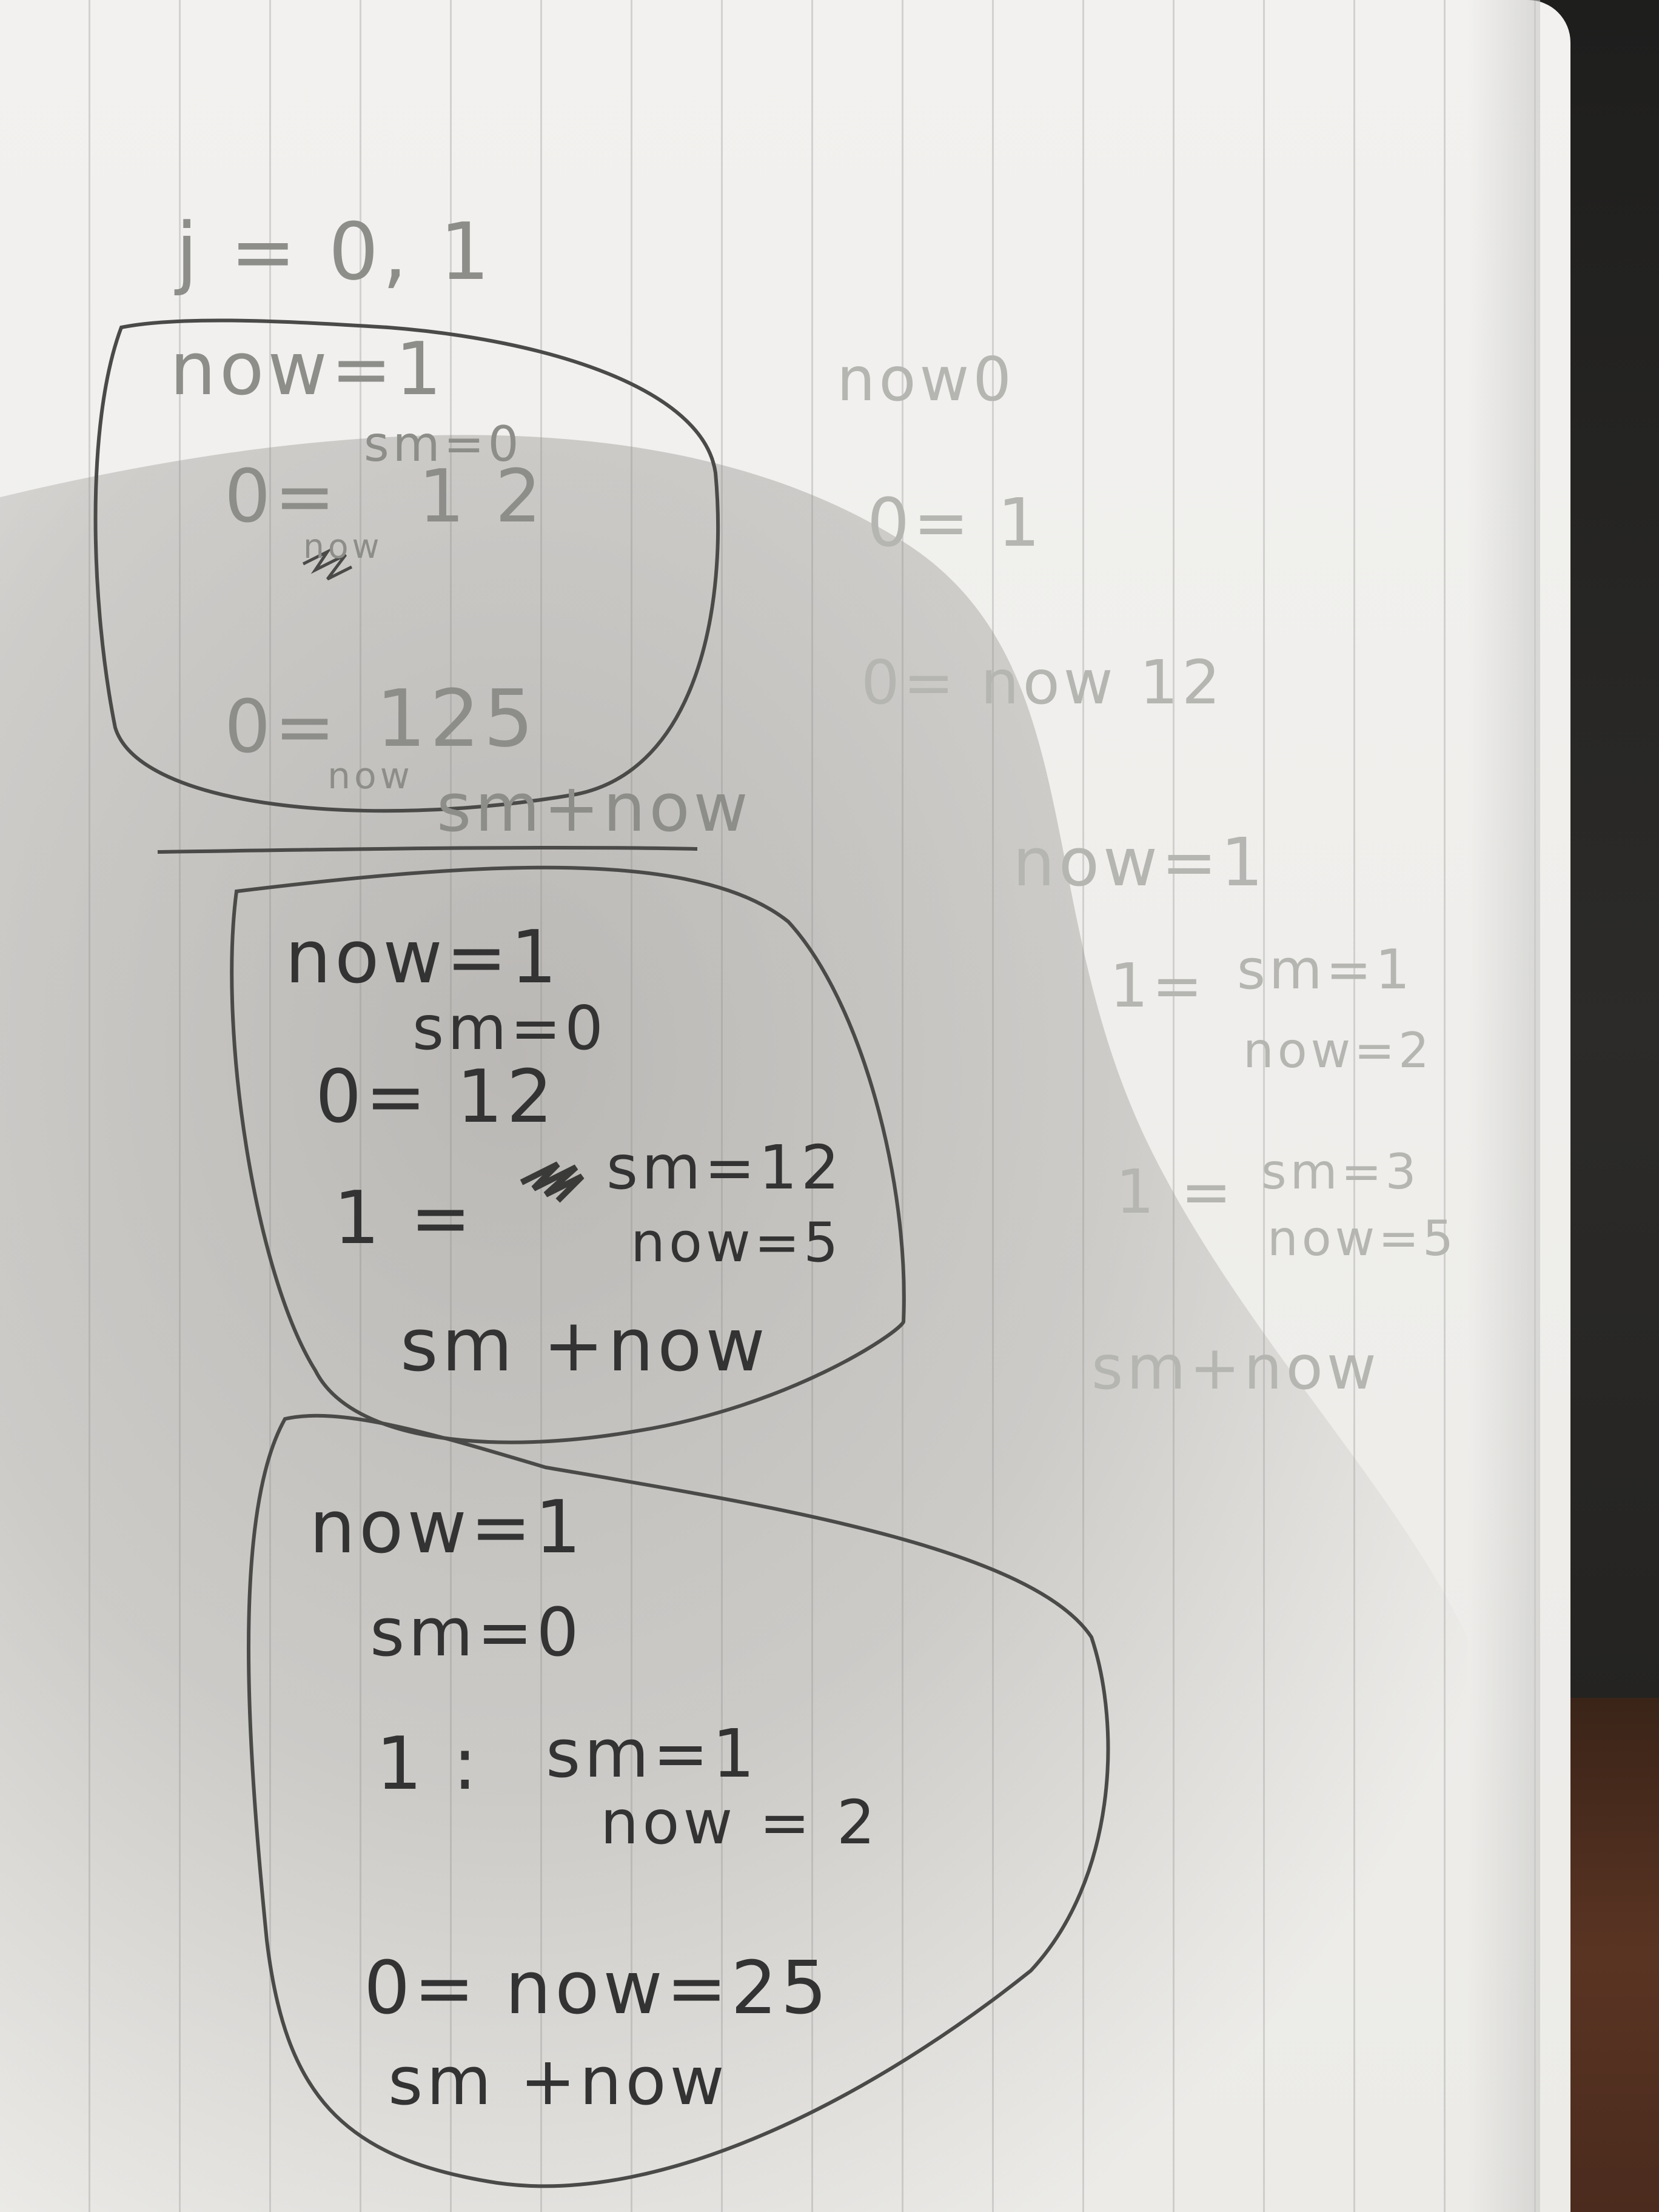  Describe the element at coordinates (334, 252) in the screenshot. I see `header-text: j = 0, 1` at that location.